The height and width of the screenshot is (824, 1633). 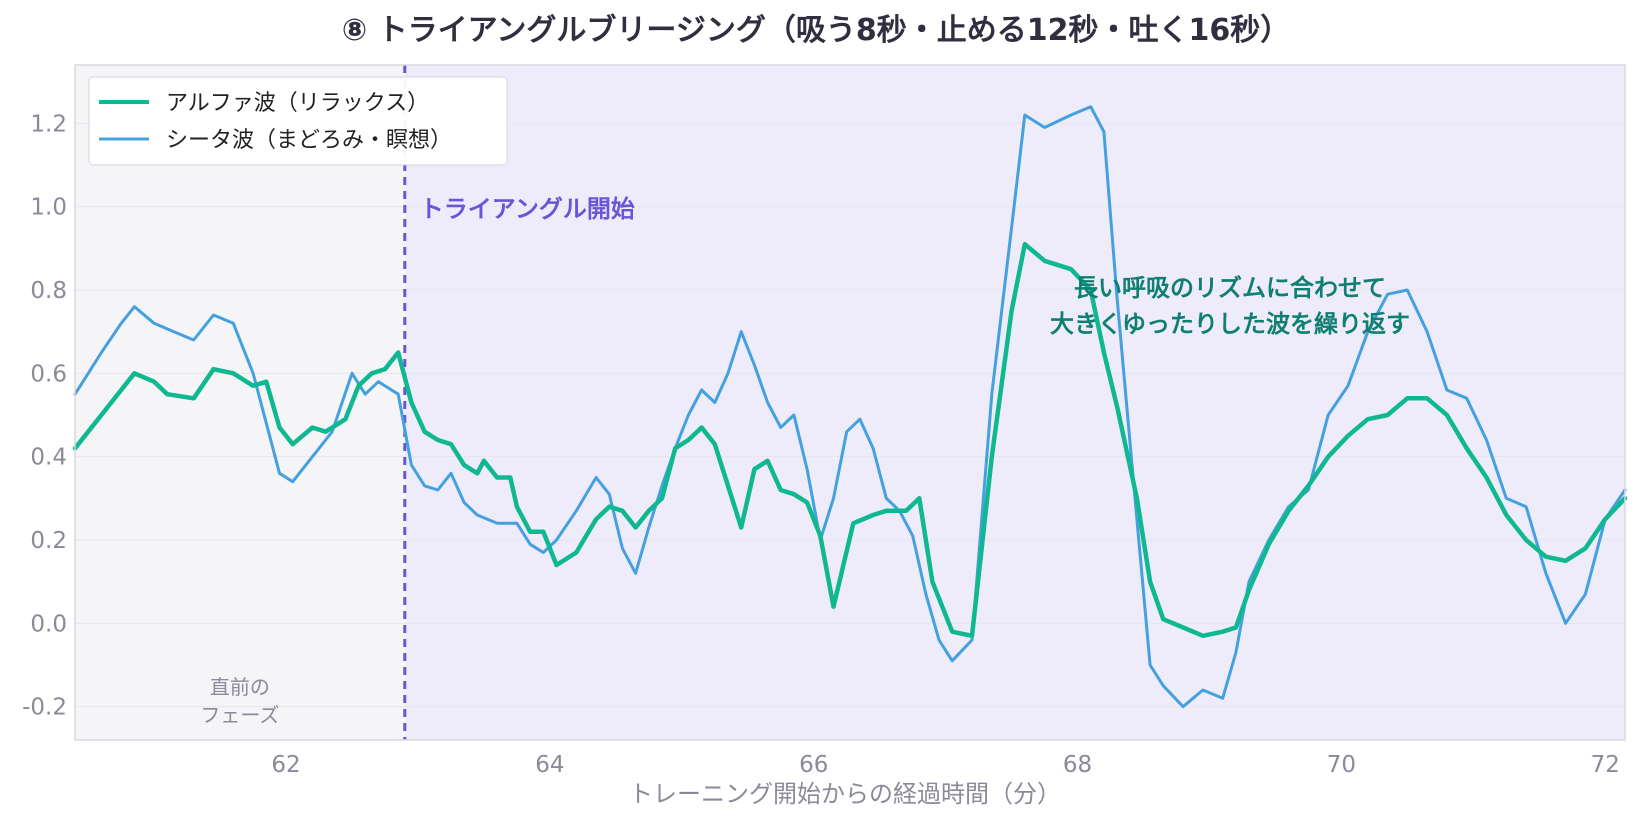 I want to click on y-tick-label: -0.2, so click(x=44, y=708).